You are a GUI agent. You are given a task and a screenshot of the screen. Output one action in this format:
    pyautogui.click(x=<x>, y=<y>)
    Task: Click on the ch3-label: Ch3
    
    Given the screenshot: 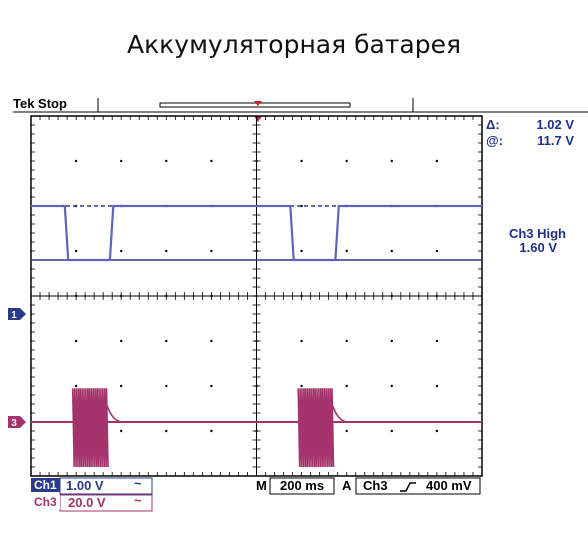 What is the action you would take?
    pyautogui.click(x=45, y=502)
    